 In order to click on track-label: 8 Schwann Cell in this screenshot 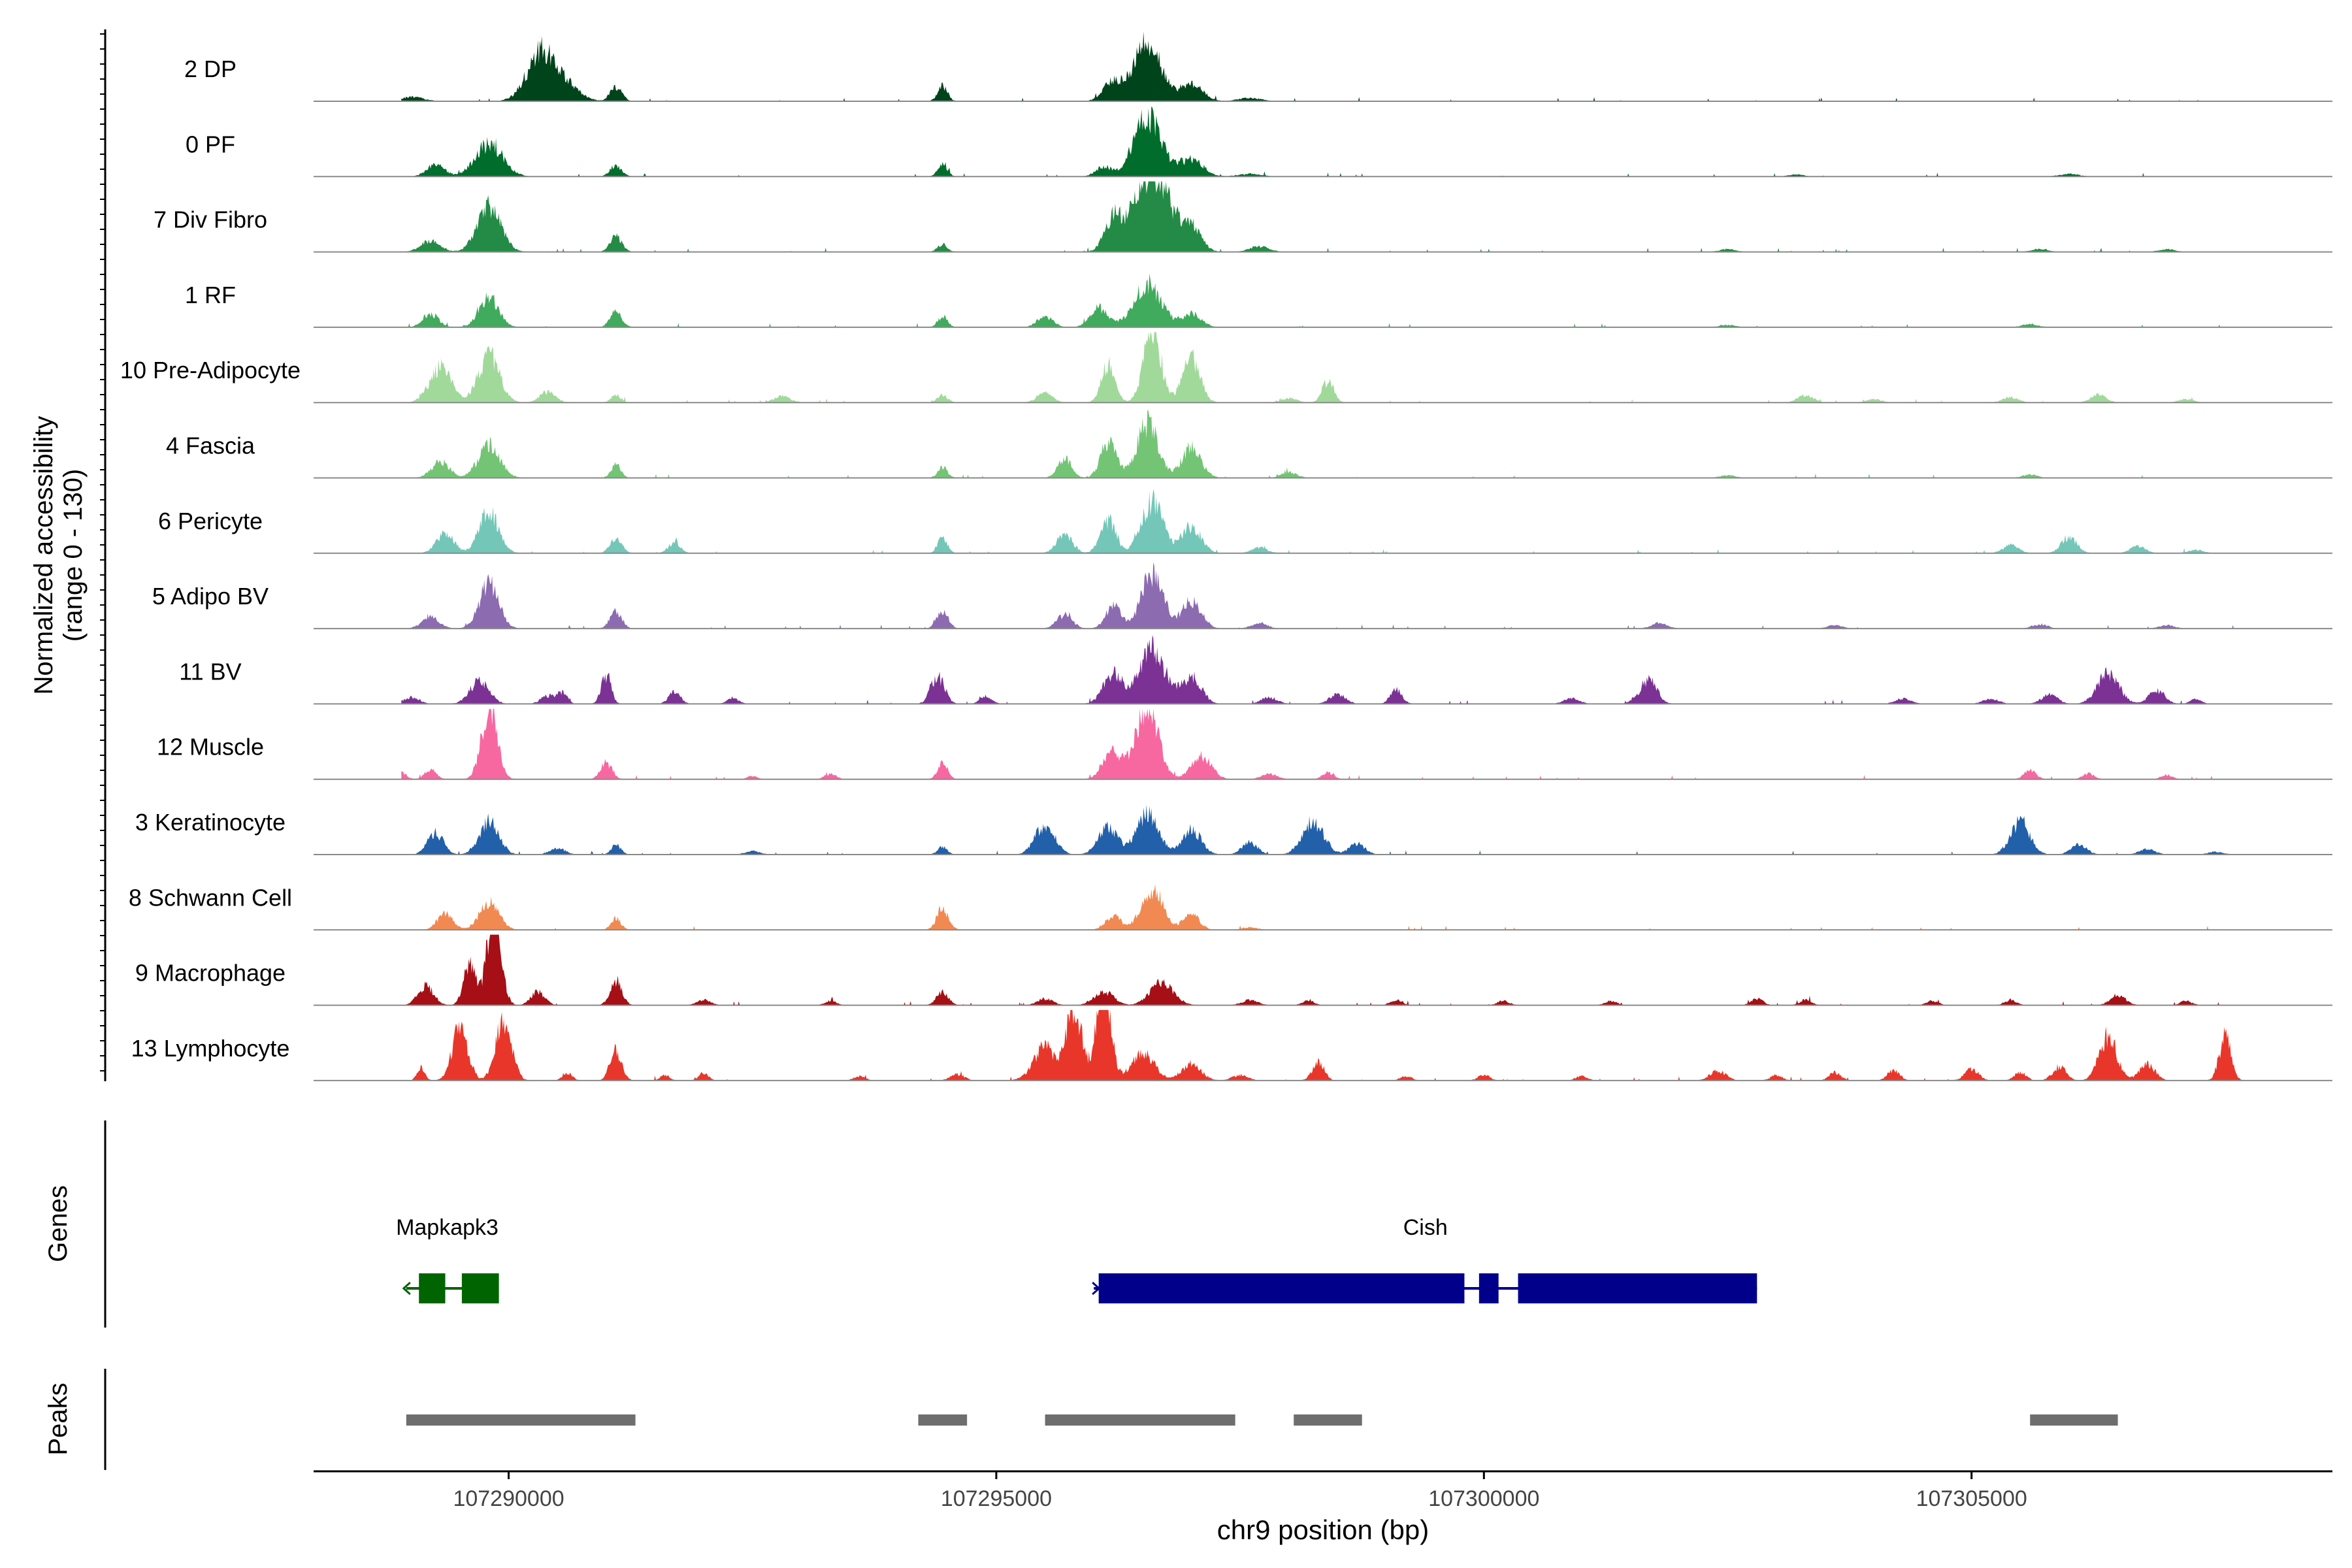, I will do `click(210, 897)`.